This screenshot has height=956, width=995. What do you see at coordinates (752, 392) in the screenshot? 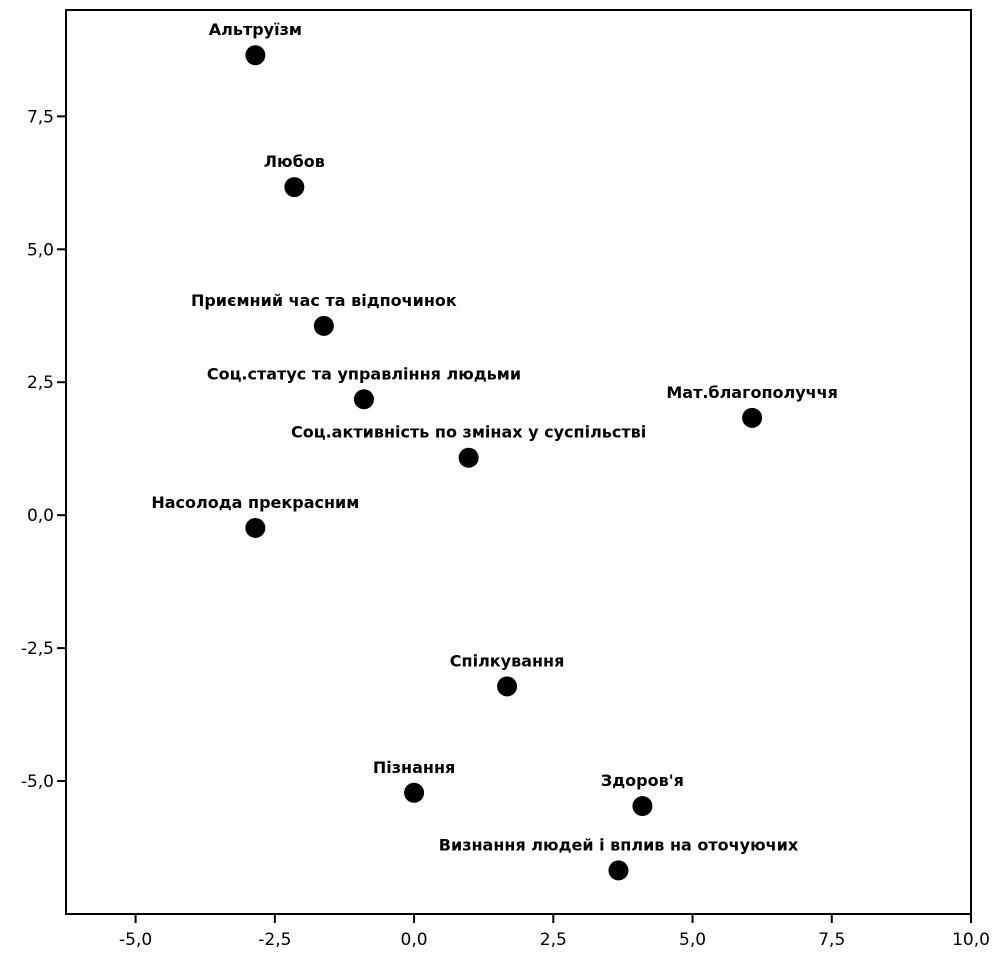
I see `data-point-label: Мат.благополуччя` at bounding box center [752, 392].